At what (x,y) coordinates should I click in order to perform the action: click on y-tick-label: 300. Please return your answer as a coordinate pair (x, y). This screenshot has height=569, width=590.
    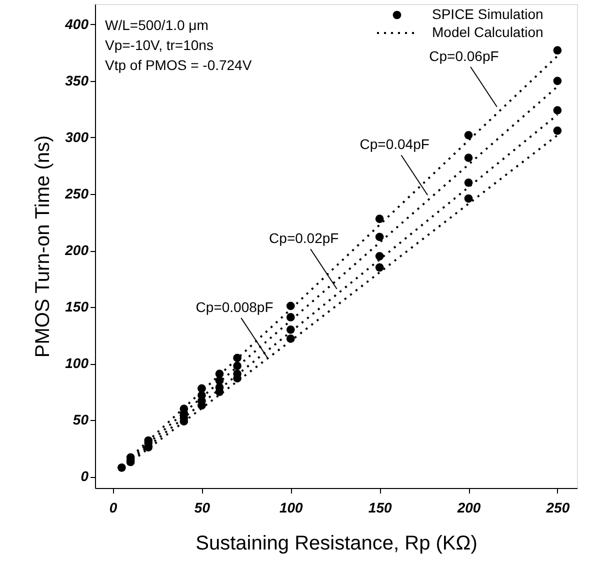
    Looking at the image, I should click on (77, 136).